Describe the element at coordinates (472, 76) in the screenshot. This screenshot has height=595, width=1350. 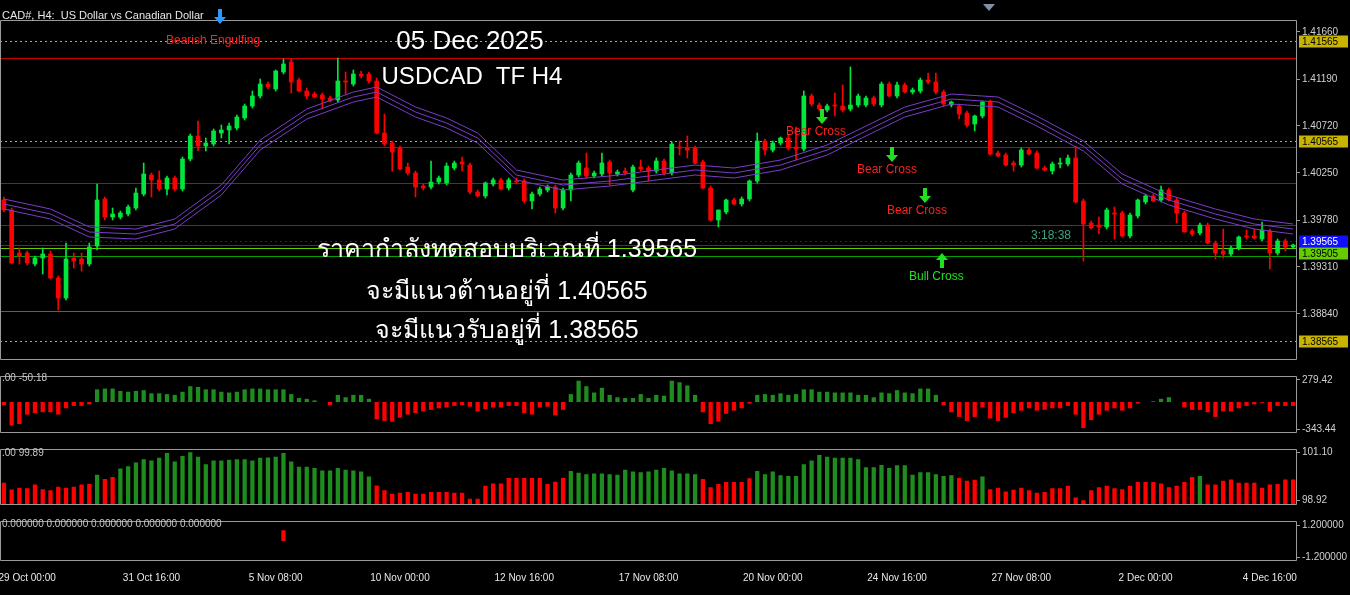
I see `text: USDCAD TF H4` at that location.